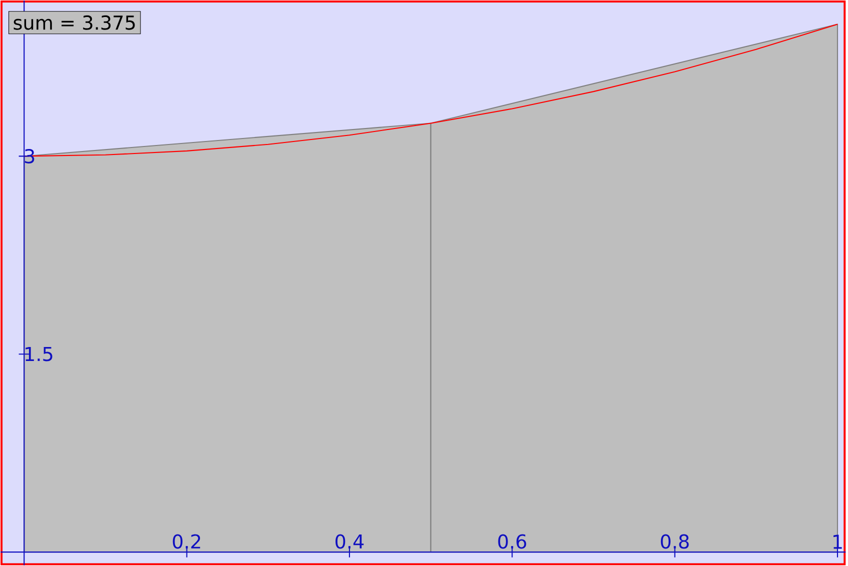 The height and width of the screenshot is (566, 848). Describe the element at coordinates (838, 541) in the screenshot. I see `x-tick-label: 1` at that location.